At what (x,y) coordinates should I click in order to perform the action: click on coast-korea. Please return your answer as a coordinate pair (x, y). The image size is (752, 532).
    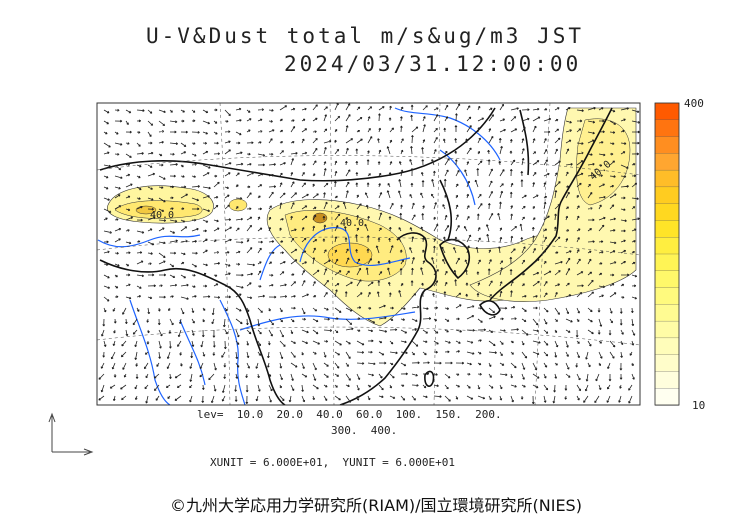
    Looking at the image, I should click on (455, 259).